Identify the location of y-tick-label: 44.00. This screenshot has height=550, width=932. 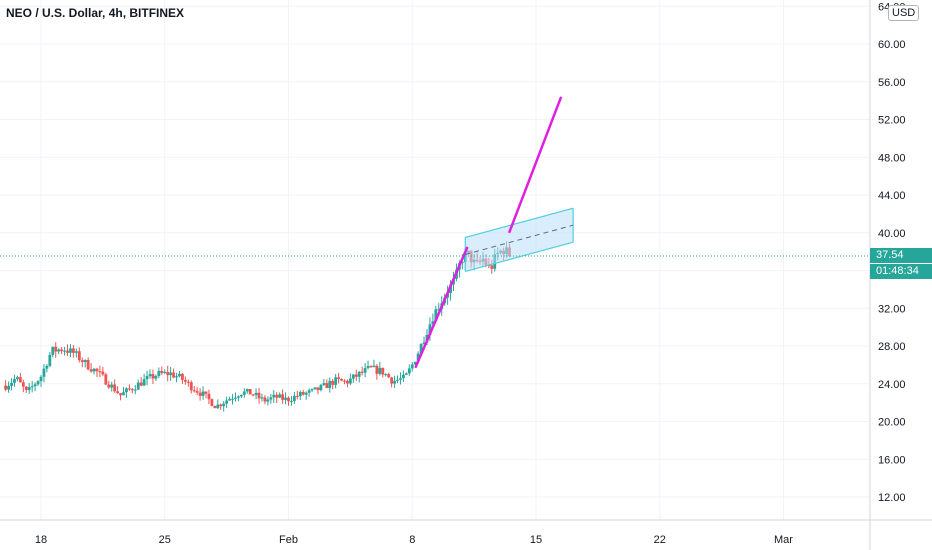
(892, 196).